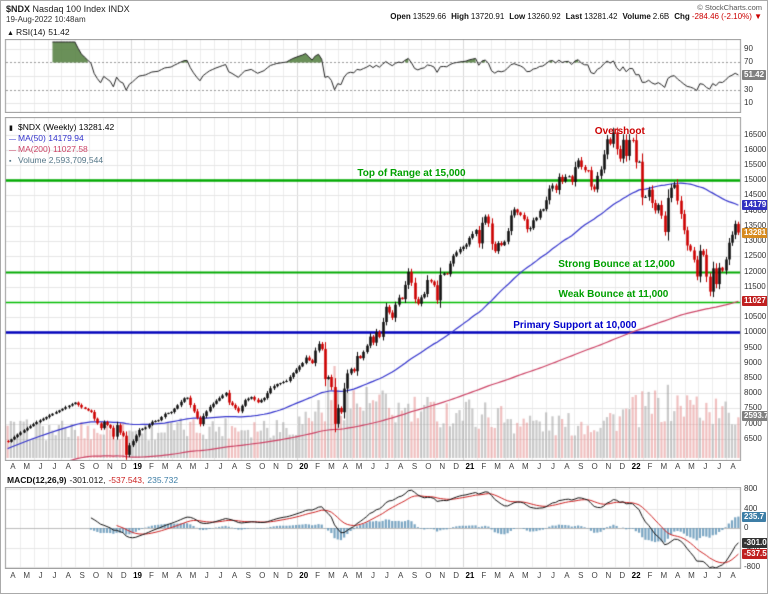 This screenshot has height=594, width=768. I want to click on price-axis-tick: 7000, so click(753, 423).